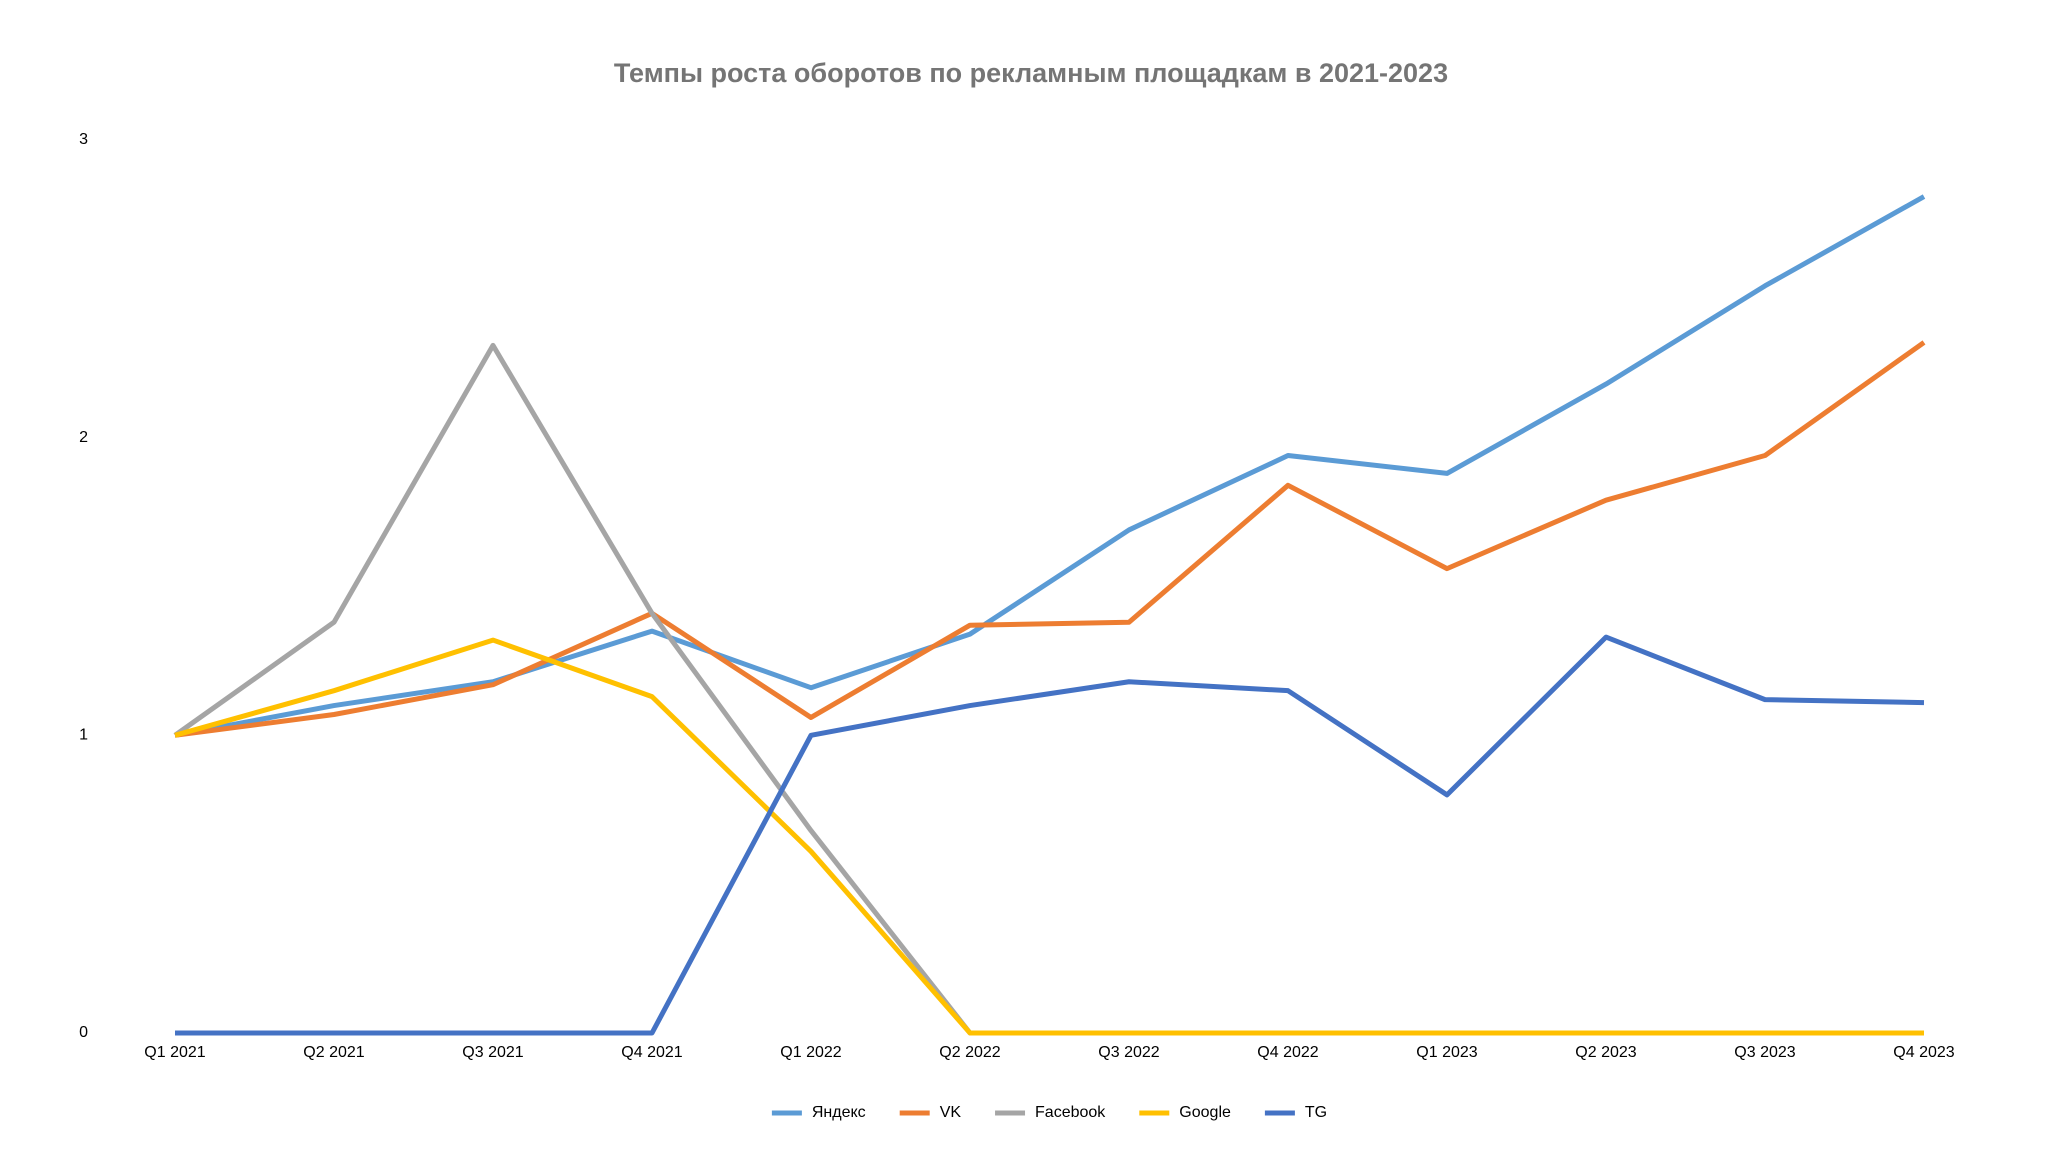 Image resolution: width=2046 pixels, height=1174 pixels. Describe the element at coordinates (83, 1032) in the screenshot. I see `y-tick-label: 0` at that location.